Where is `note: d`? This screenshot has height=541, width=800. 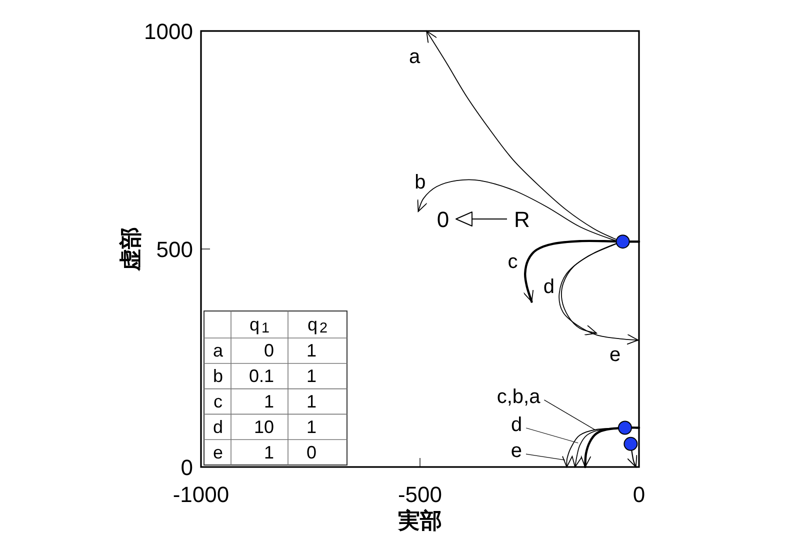 note: d is located at coordinates (516, 425).